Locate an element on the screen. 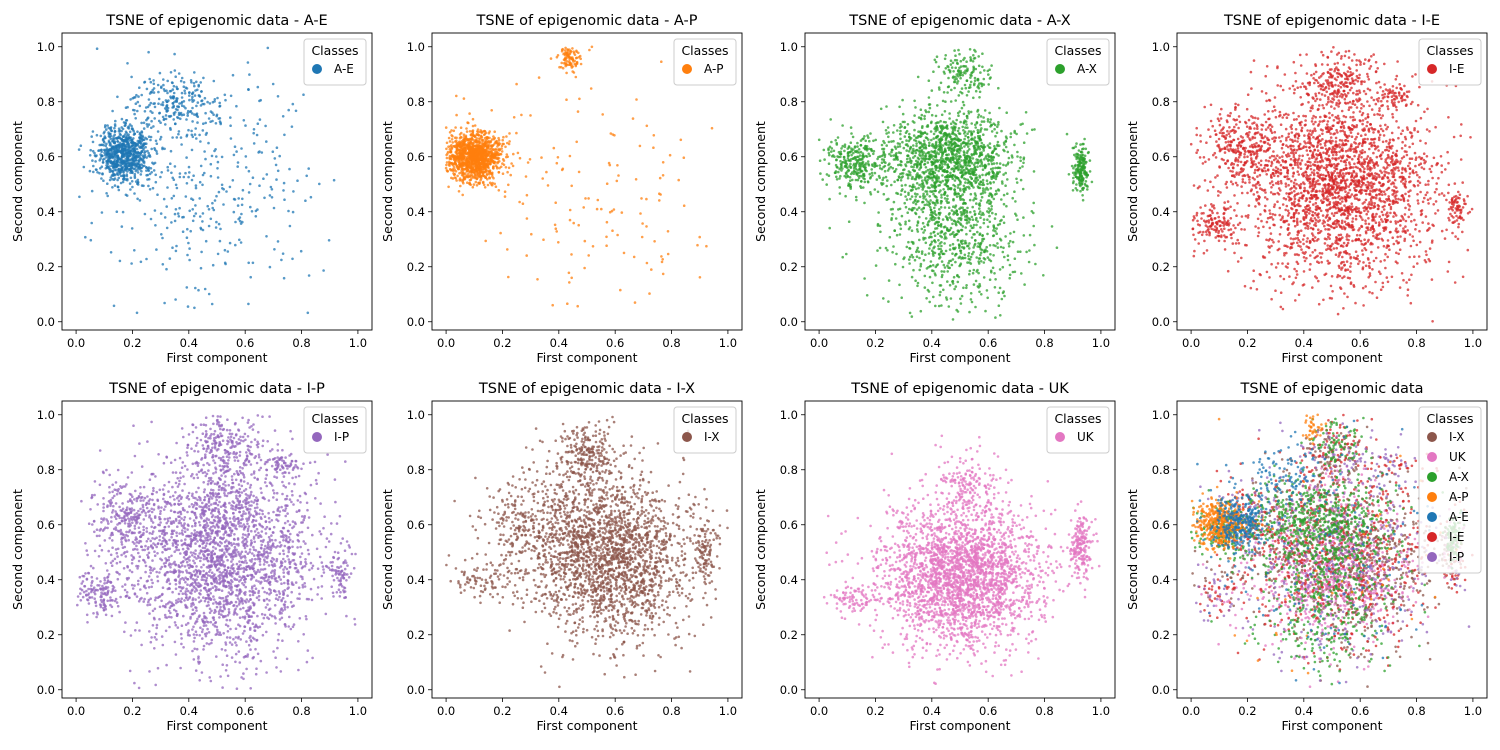 The width and height of the screenshot is (1500, 750). x-tick-label: 0.8 is located at coordinates (301, 343).